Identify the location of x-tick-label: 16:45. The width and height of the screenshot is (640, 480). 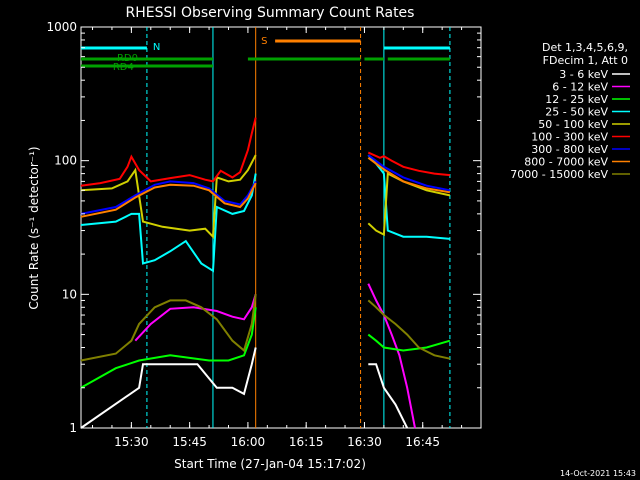
(422, 442).